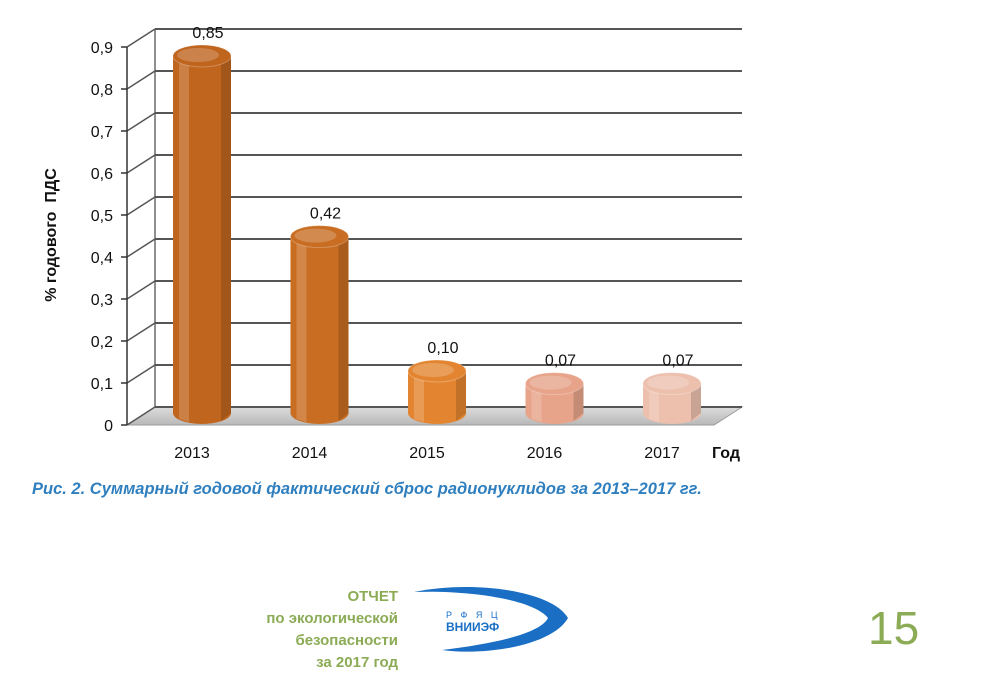 The width and height of the screenshot is (1000, 698). I want to click on y-tick-label: 0,8, so click(102, 90).